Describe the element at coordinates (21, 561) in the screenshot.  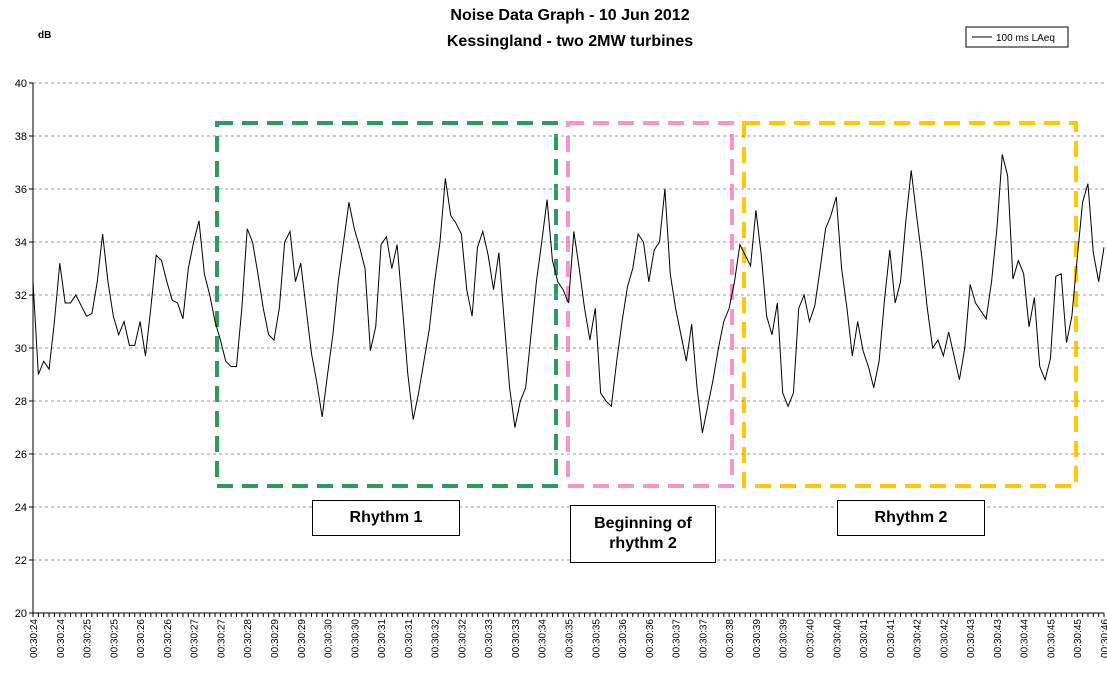
I see `y-tick-label: 22` at that location.